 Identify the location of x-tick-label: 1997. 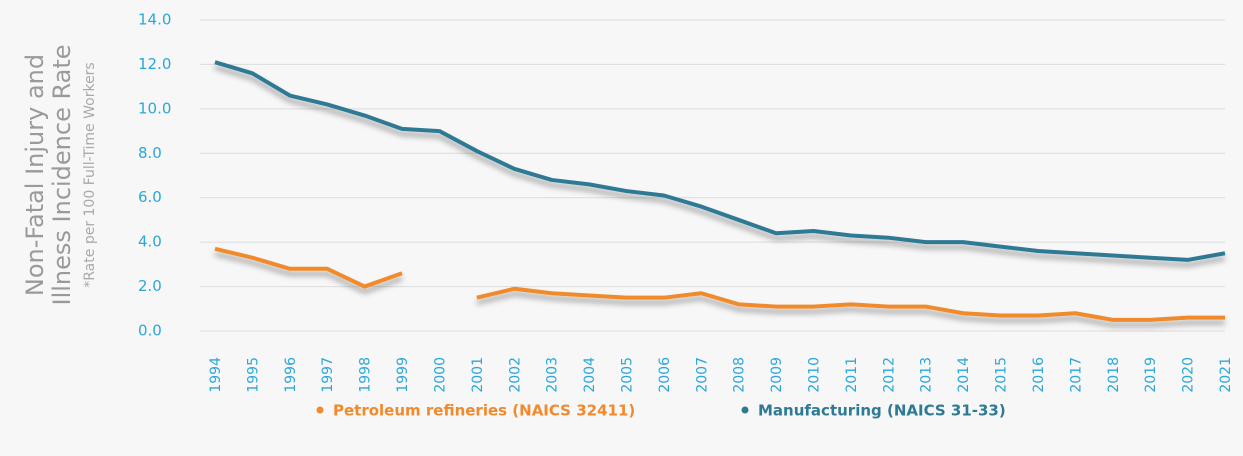
(328, 375).